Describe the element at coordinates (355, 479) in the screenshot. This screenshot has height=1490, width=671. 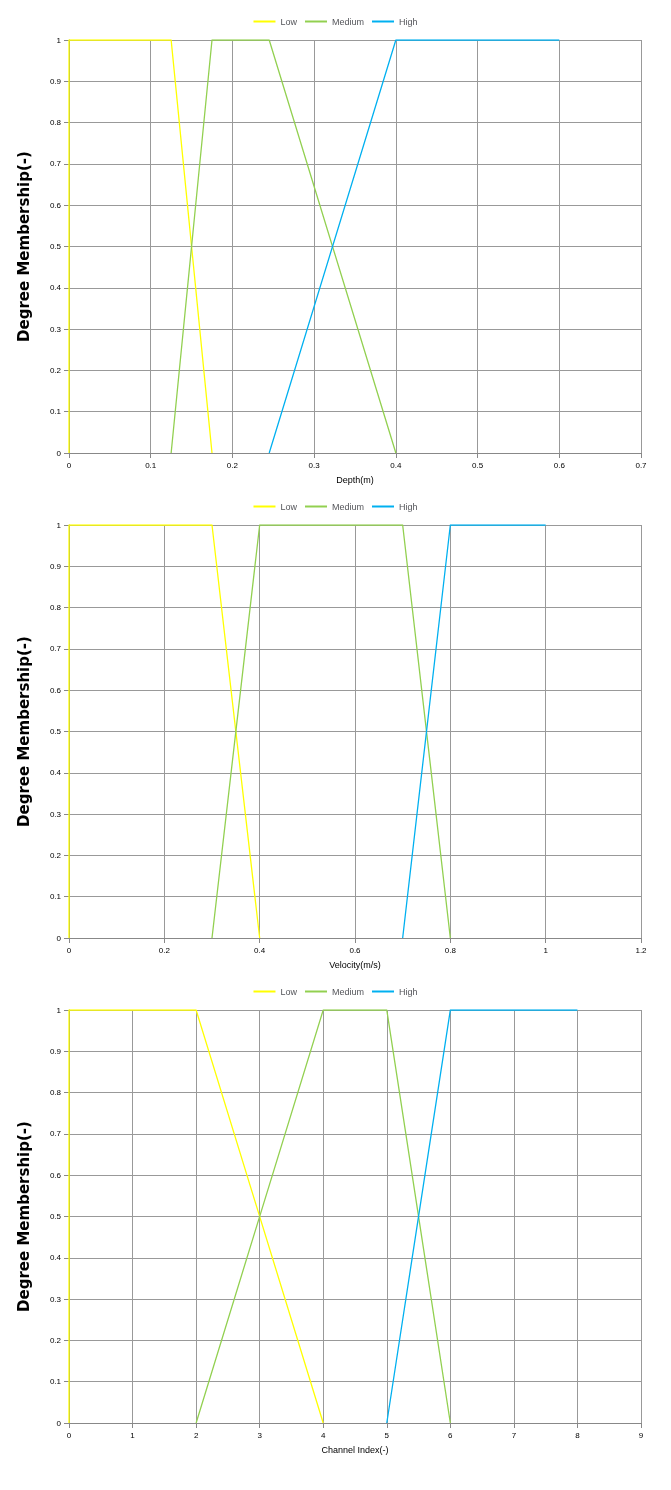
I see `x-axis-title: Depth(m)` at that location.